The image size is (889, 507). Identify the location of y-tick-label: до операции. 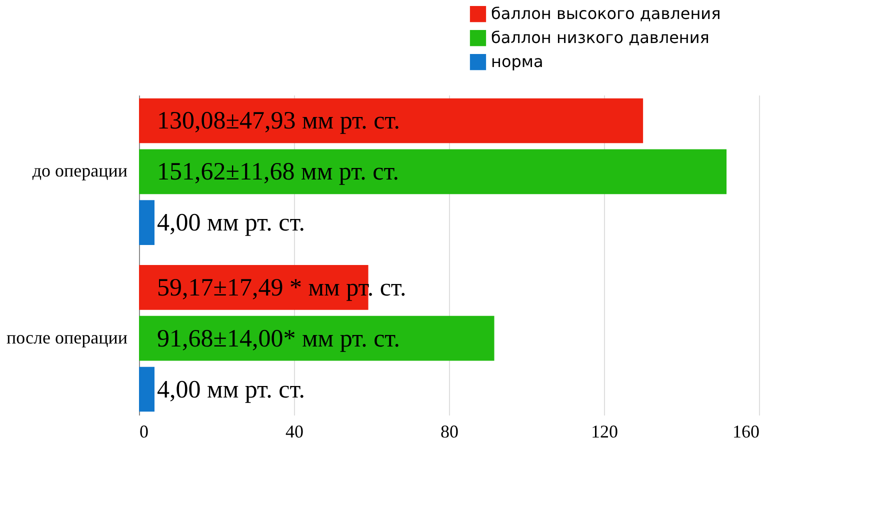
(80, 170).